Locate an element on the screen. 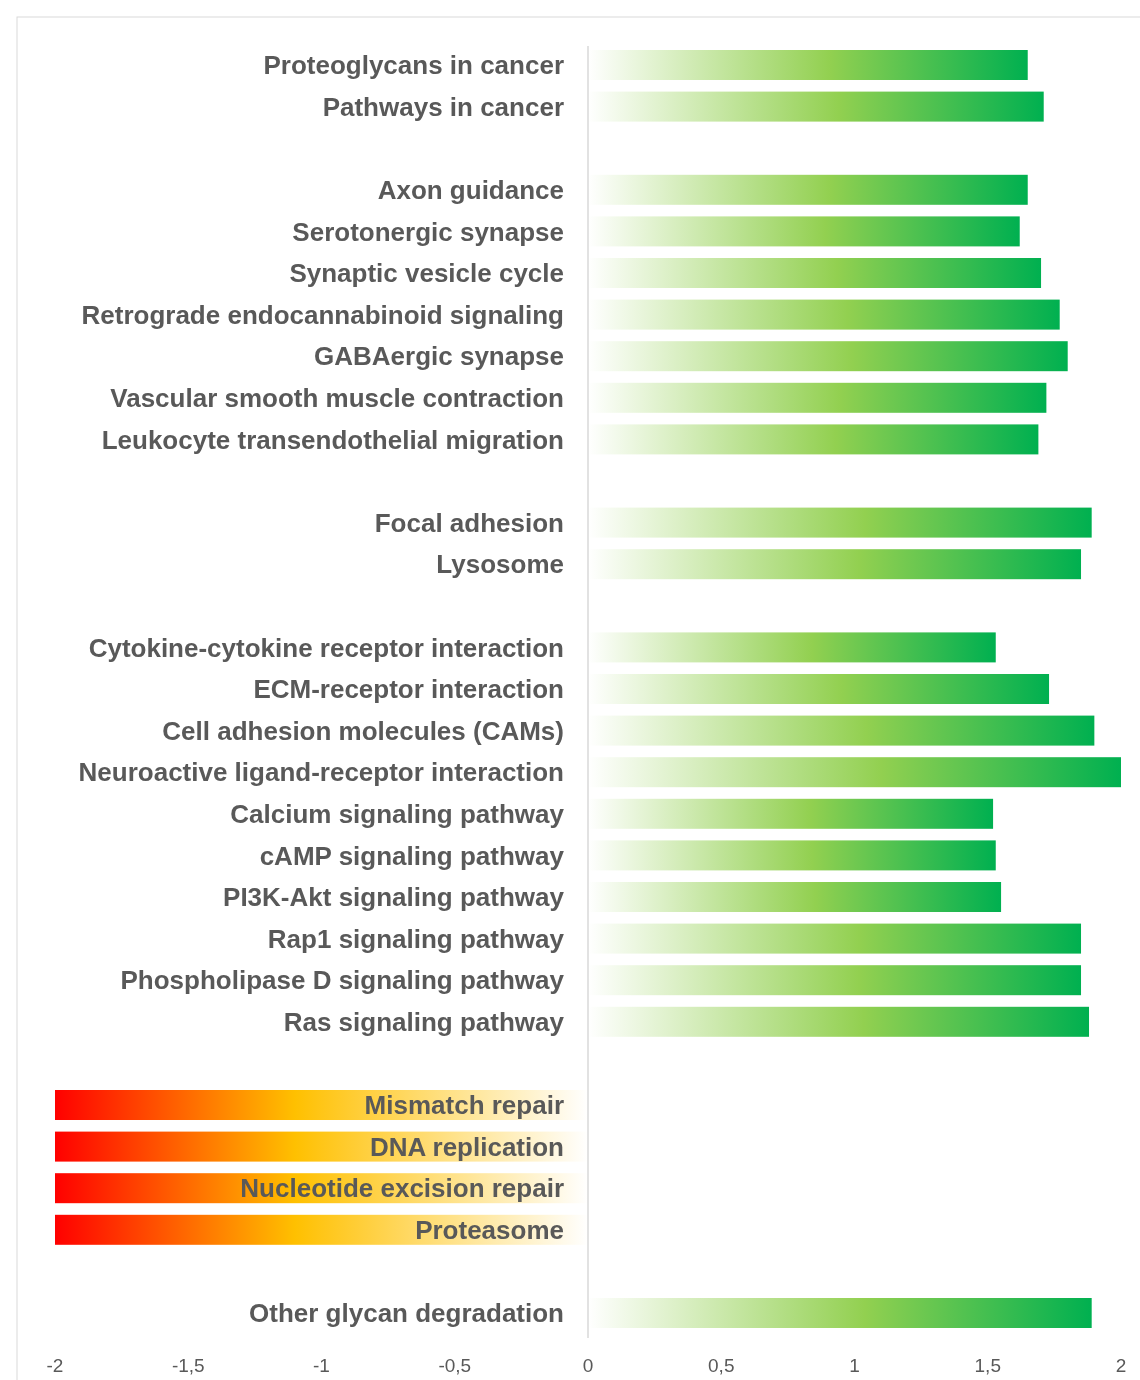 The height and width of the screenshot is (1380, 1140). y-tick-label: Rap1 signaling pathway is located at coordinates (416, 938).